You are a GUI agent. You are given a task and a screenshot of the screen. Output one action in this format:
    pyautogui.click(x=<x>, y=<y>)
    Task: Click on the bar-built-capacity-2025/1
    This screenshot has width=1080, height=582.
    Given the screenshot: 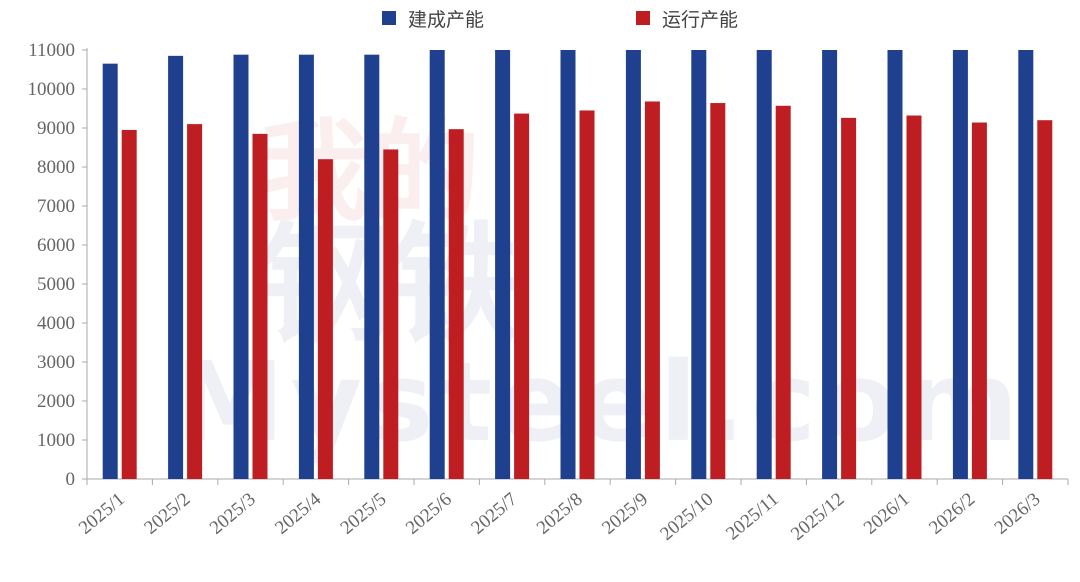 What is the action you would take?
    pyautogui.click(x=110, y=271)
    